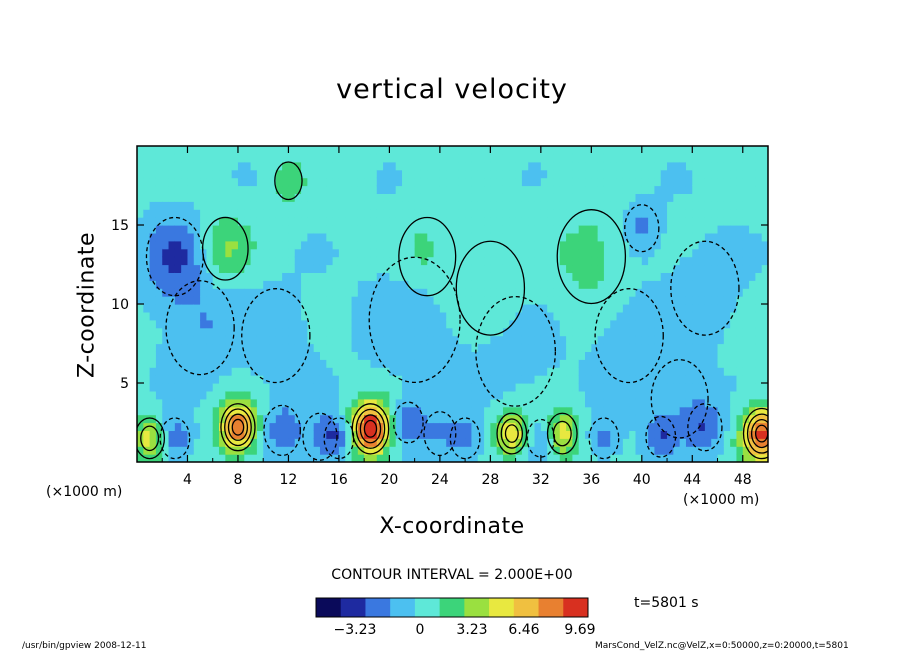 Image resolution: width=904 pixels, height=654 pixels. I want to click on colorbar-swatch, so click(329, 607).